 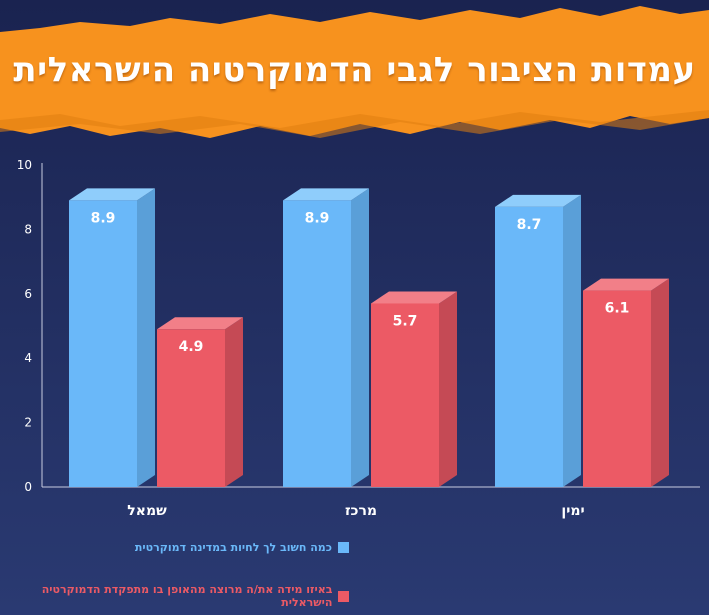 I want to click on chart-title: עמדות הציבור לגבי הדמוקרטיה הישראלית, so click(x=354, y=70).